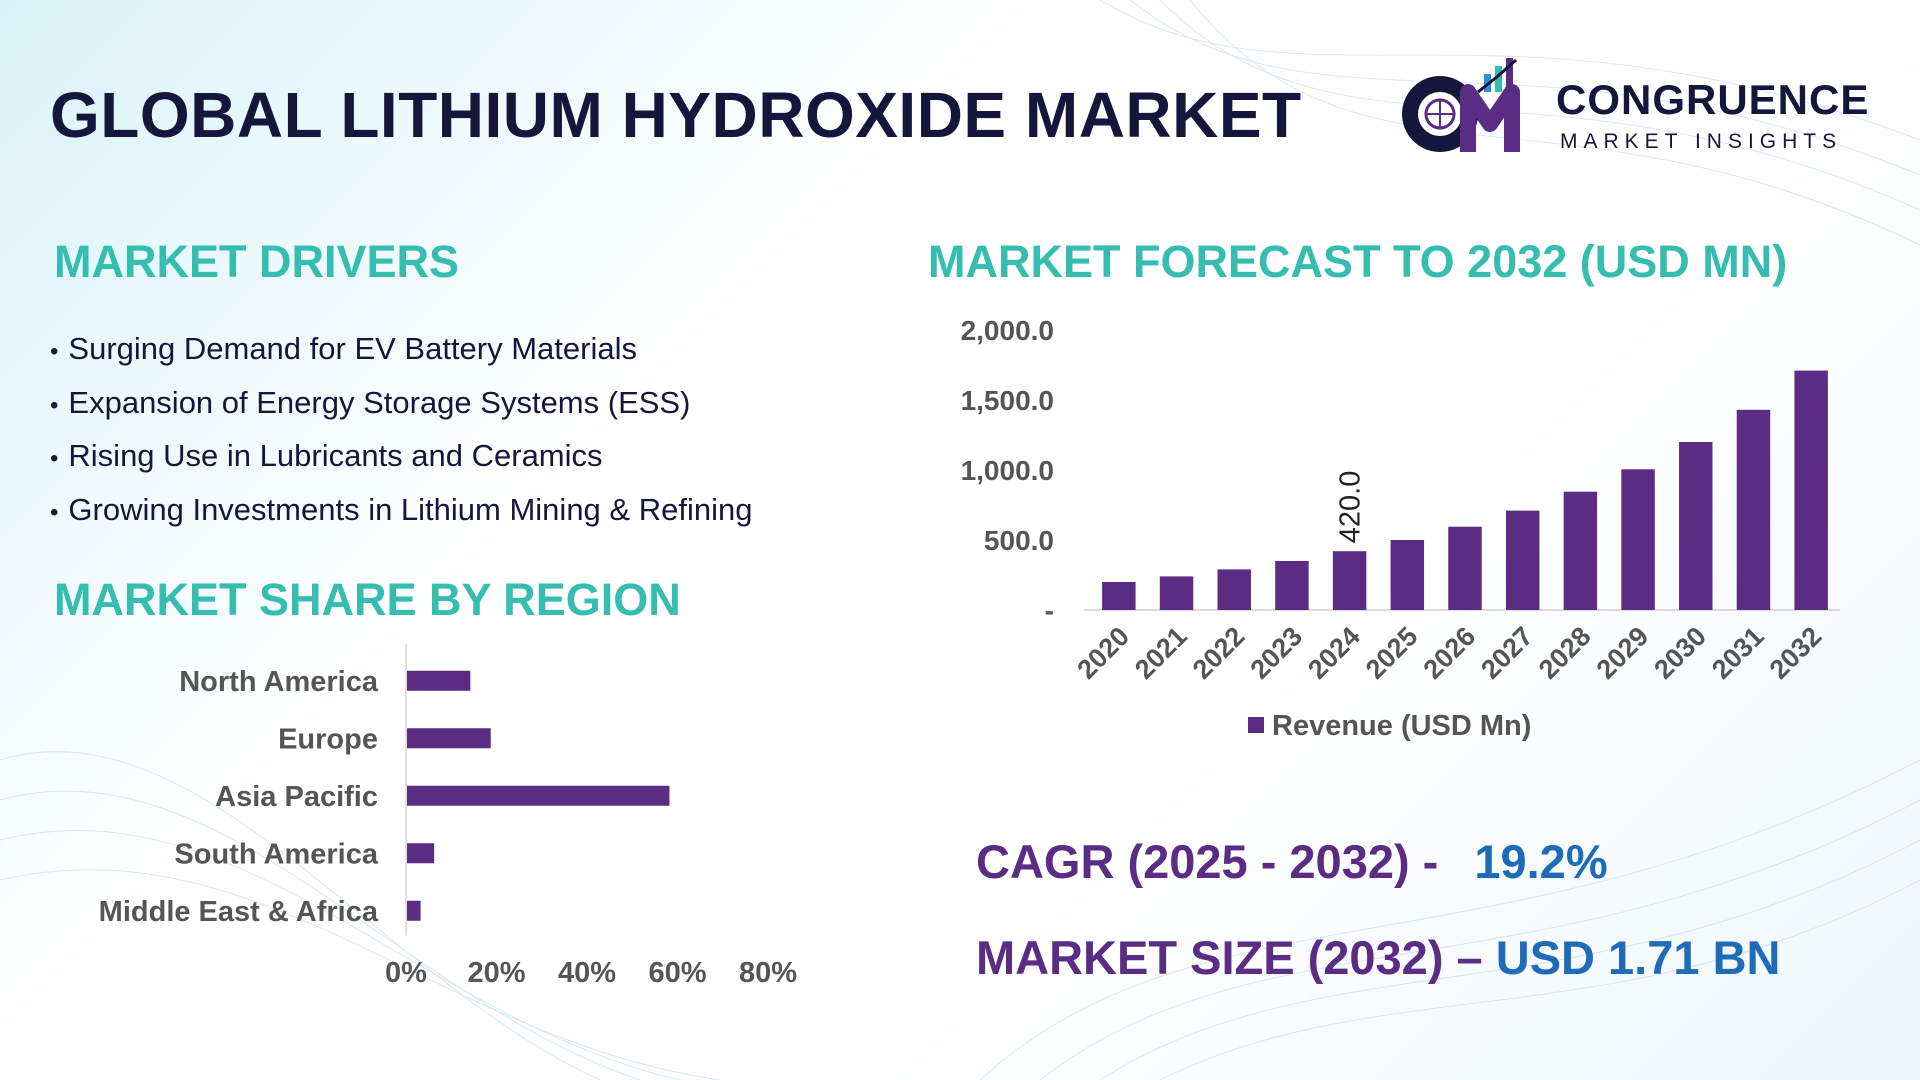 The width and height of the screenshot is (1920, 1080). Describe the element at coordinates (1565, 653) in the screenshot. I see `x-tick-label: 2028` at that location.